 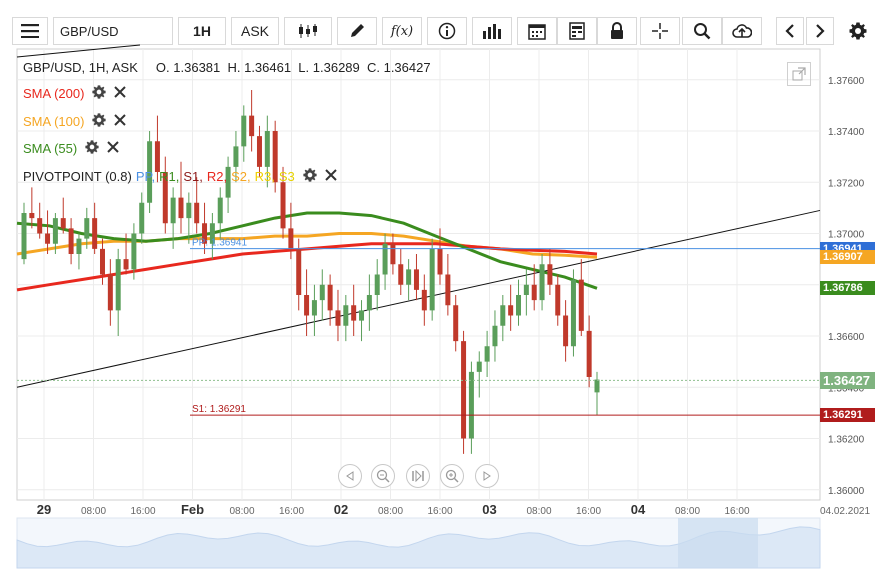 What do you see at coordinates (846, 183) in the screenshot?
I see `y-tick-label: 1.37200` at bounding box center [846, 183].